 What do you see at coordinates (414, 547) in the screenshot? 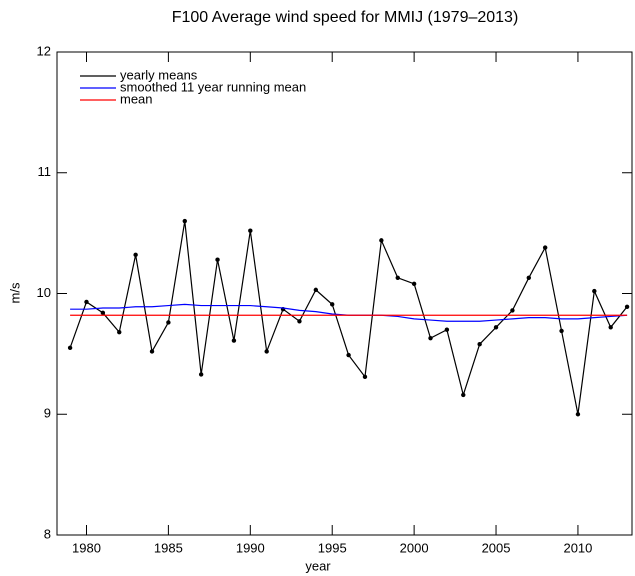
I see `x-tick-label: 2000` at bounding box center [414, 547].